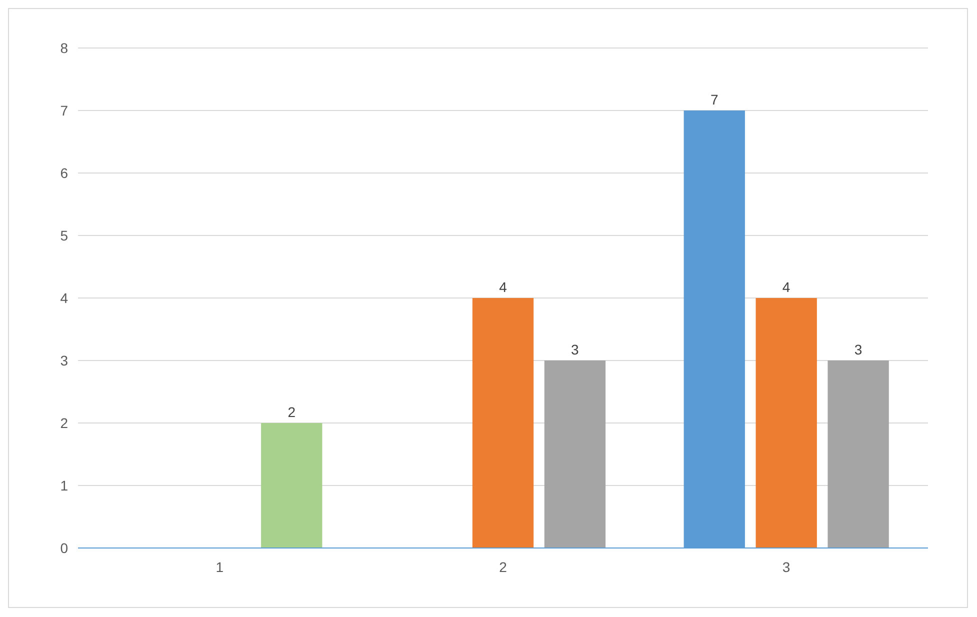  I want to click on y-tick-label: 1, so click(64, 485).